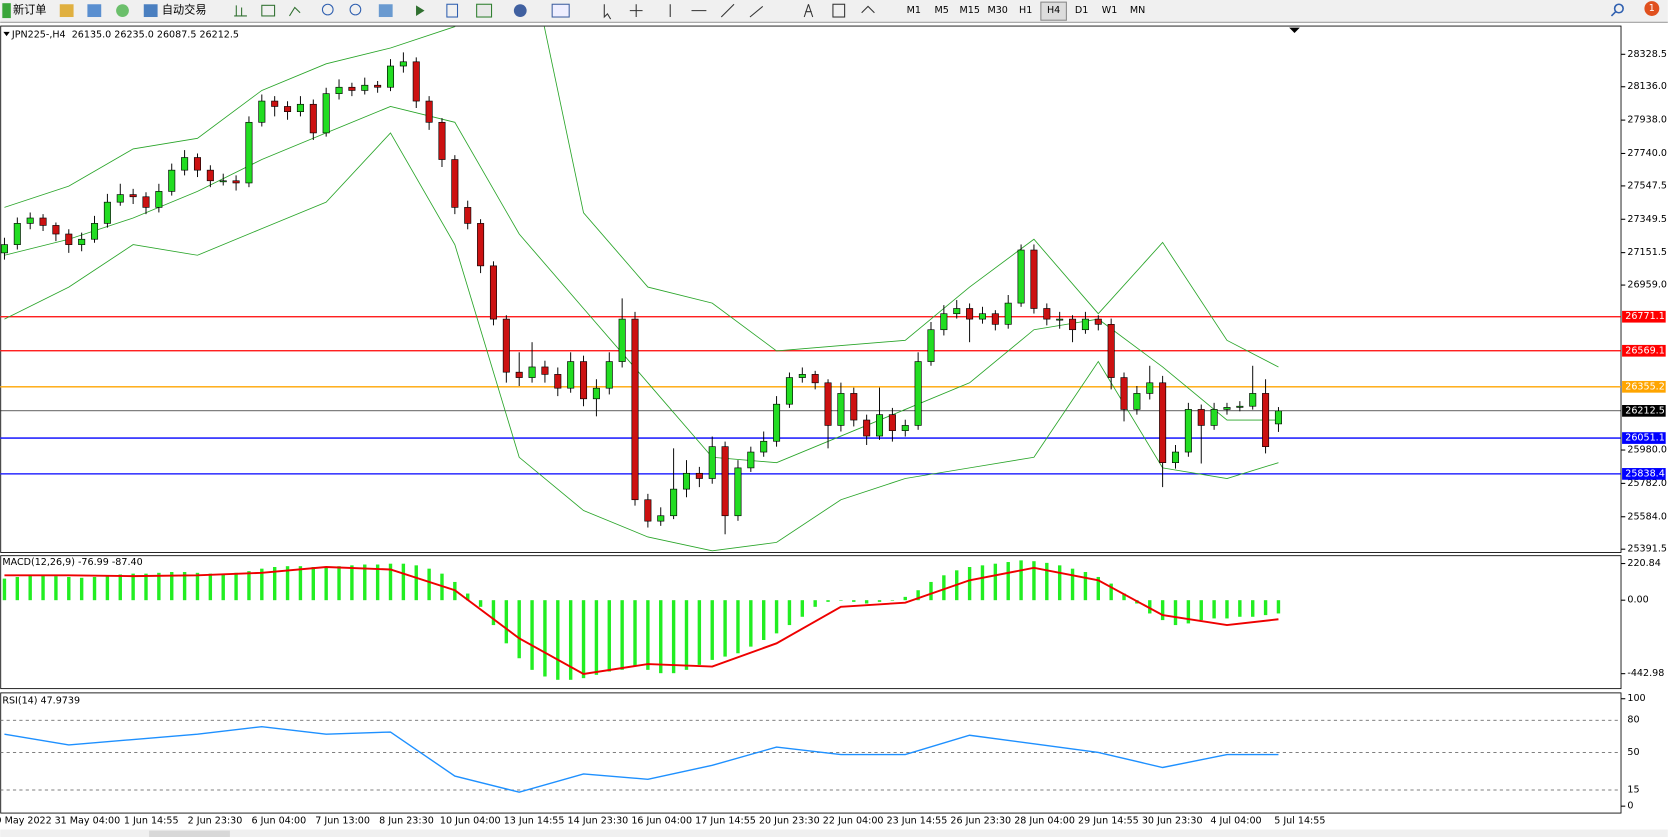 This screenshot has height=837, width=1668. Describe the element at coordinates (1647, 549) in the screenshot. I see `y-tick-label: 25391.5` at that location.